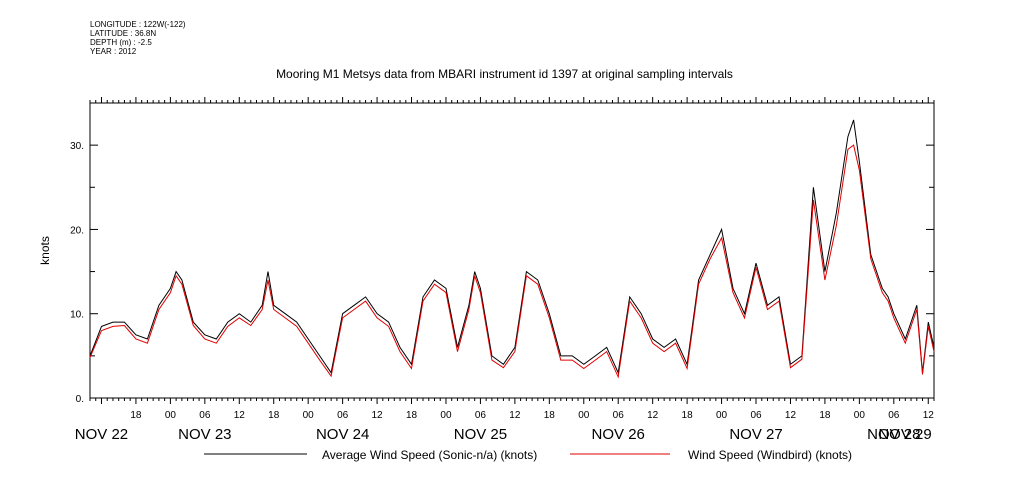 This screenshot has height=504, width=1009. Describe the element at coordinates (618, 434) in the screenshot. I see `x-date-label: NOV 26` at that location.